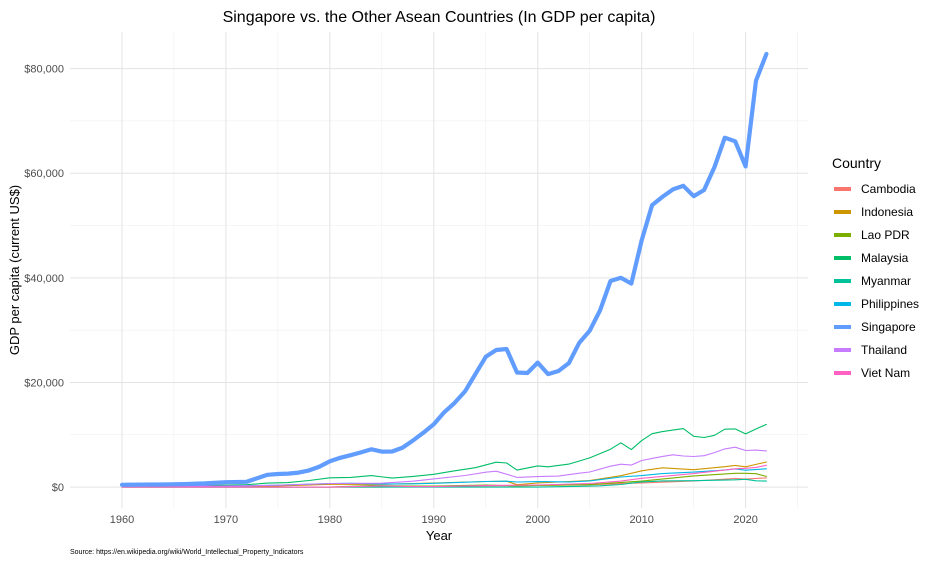  What do you see at coordinates (44, 279) in the screenshot?
I see `y-tick-label: $40,000` at bounding box center [44, 279].